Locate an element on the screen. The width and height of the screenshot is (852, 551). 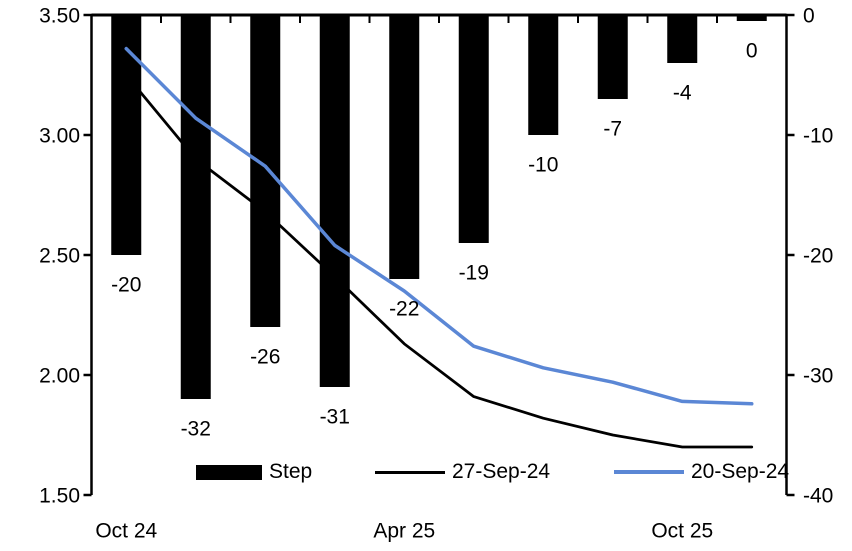
left-axis-tick-label: 3.50 is located at coordinates (59, 15).